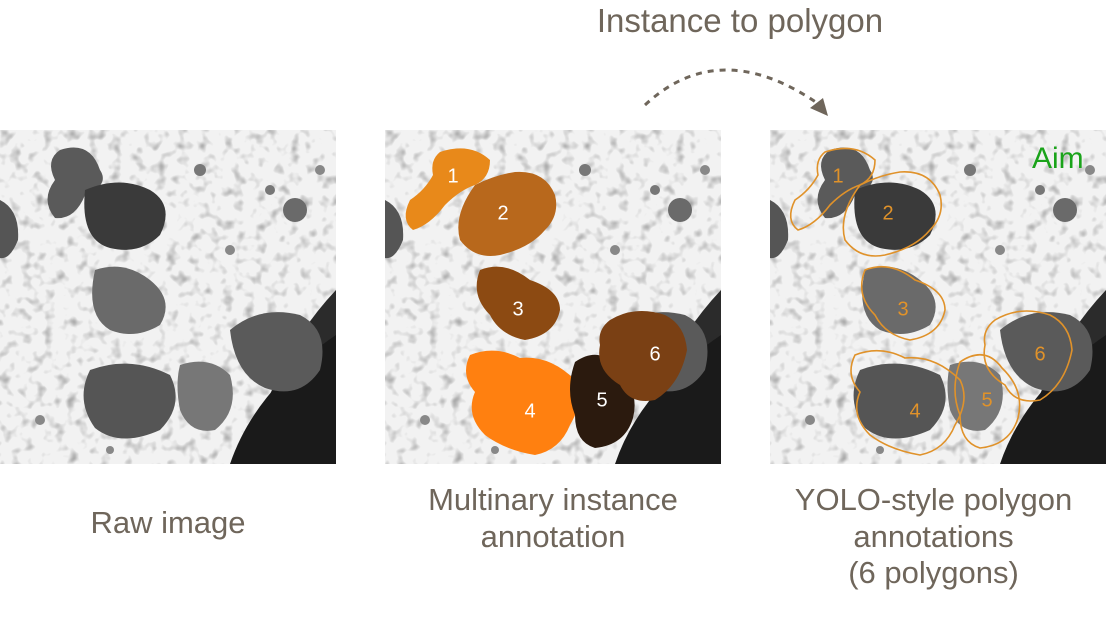  Describe the element at coordinates (517, 309) in the screenshot. I see `instance-3-label: 3` at that location.